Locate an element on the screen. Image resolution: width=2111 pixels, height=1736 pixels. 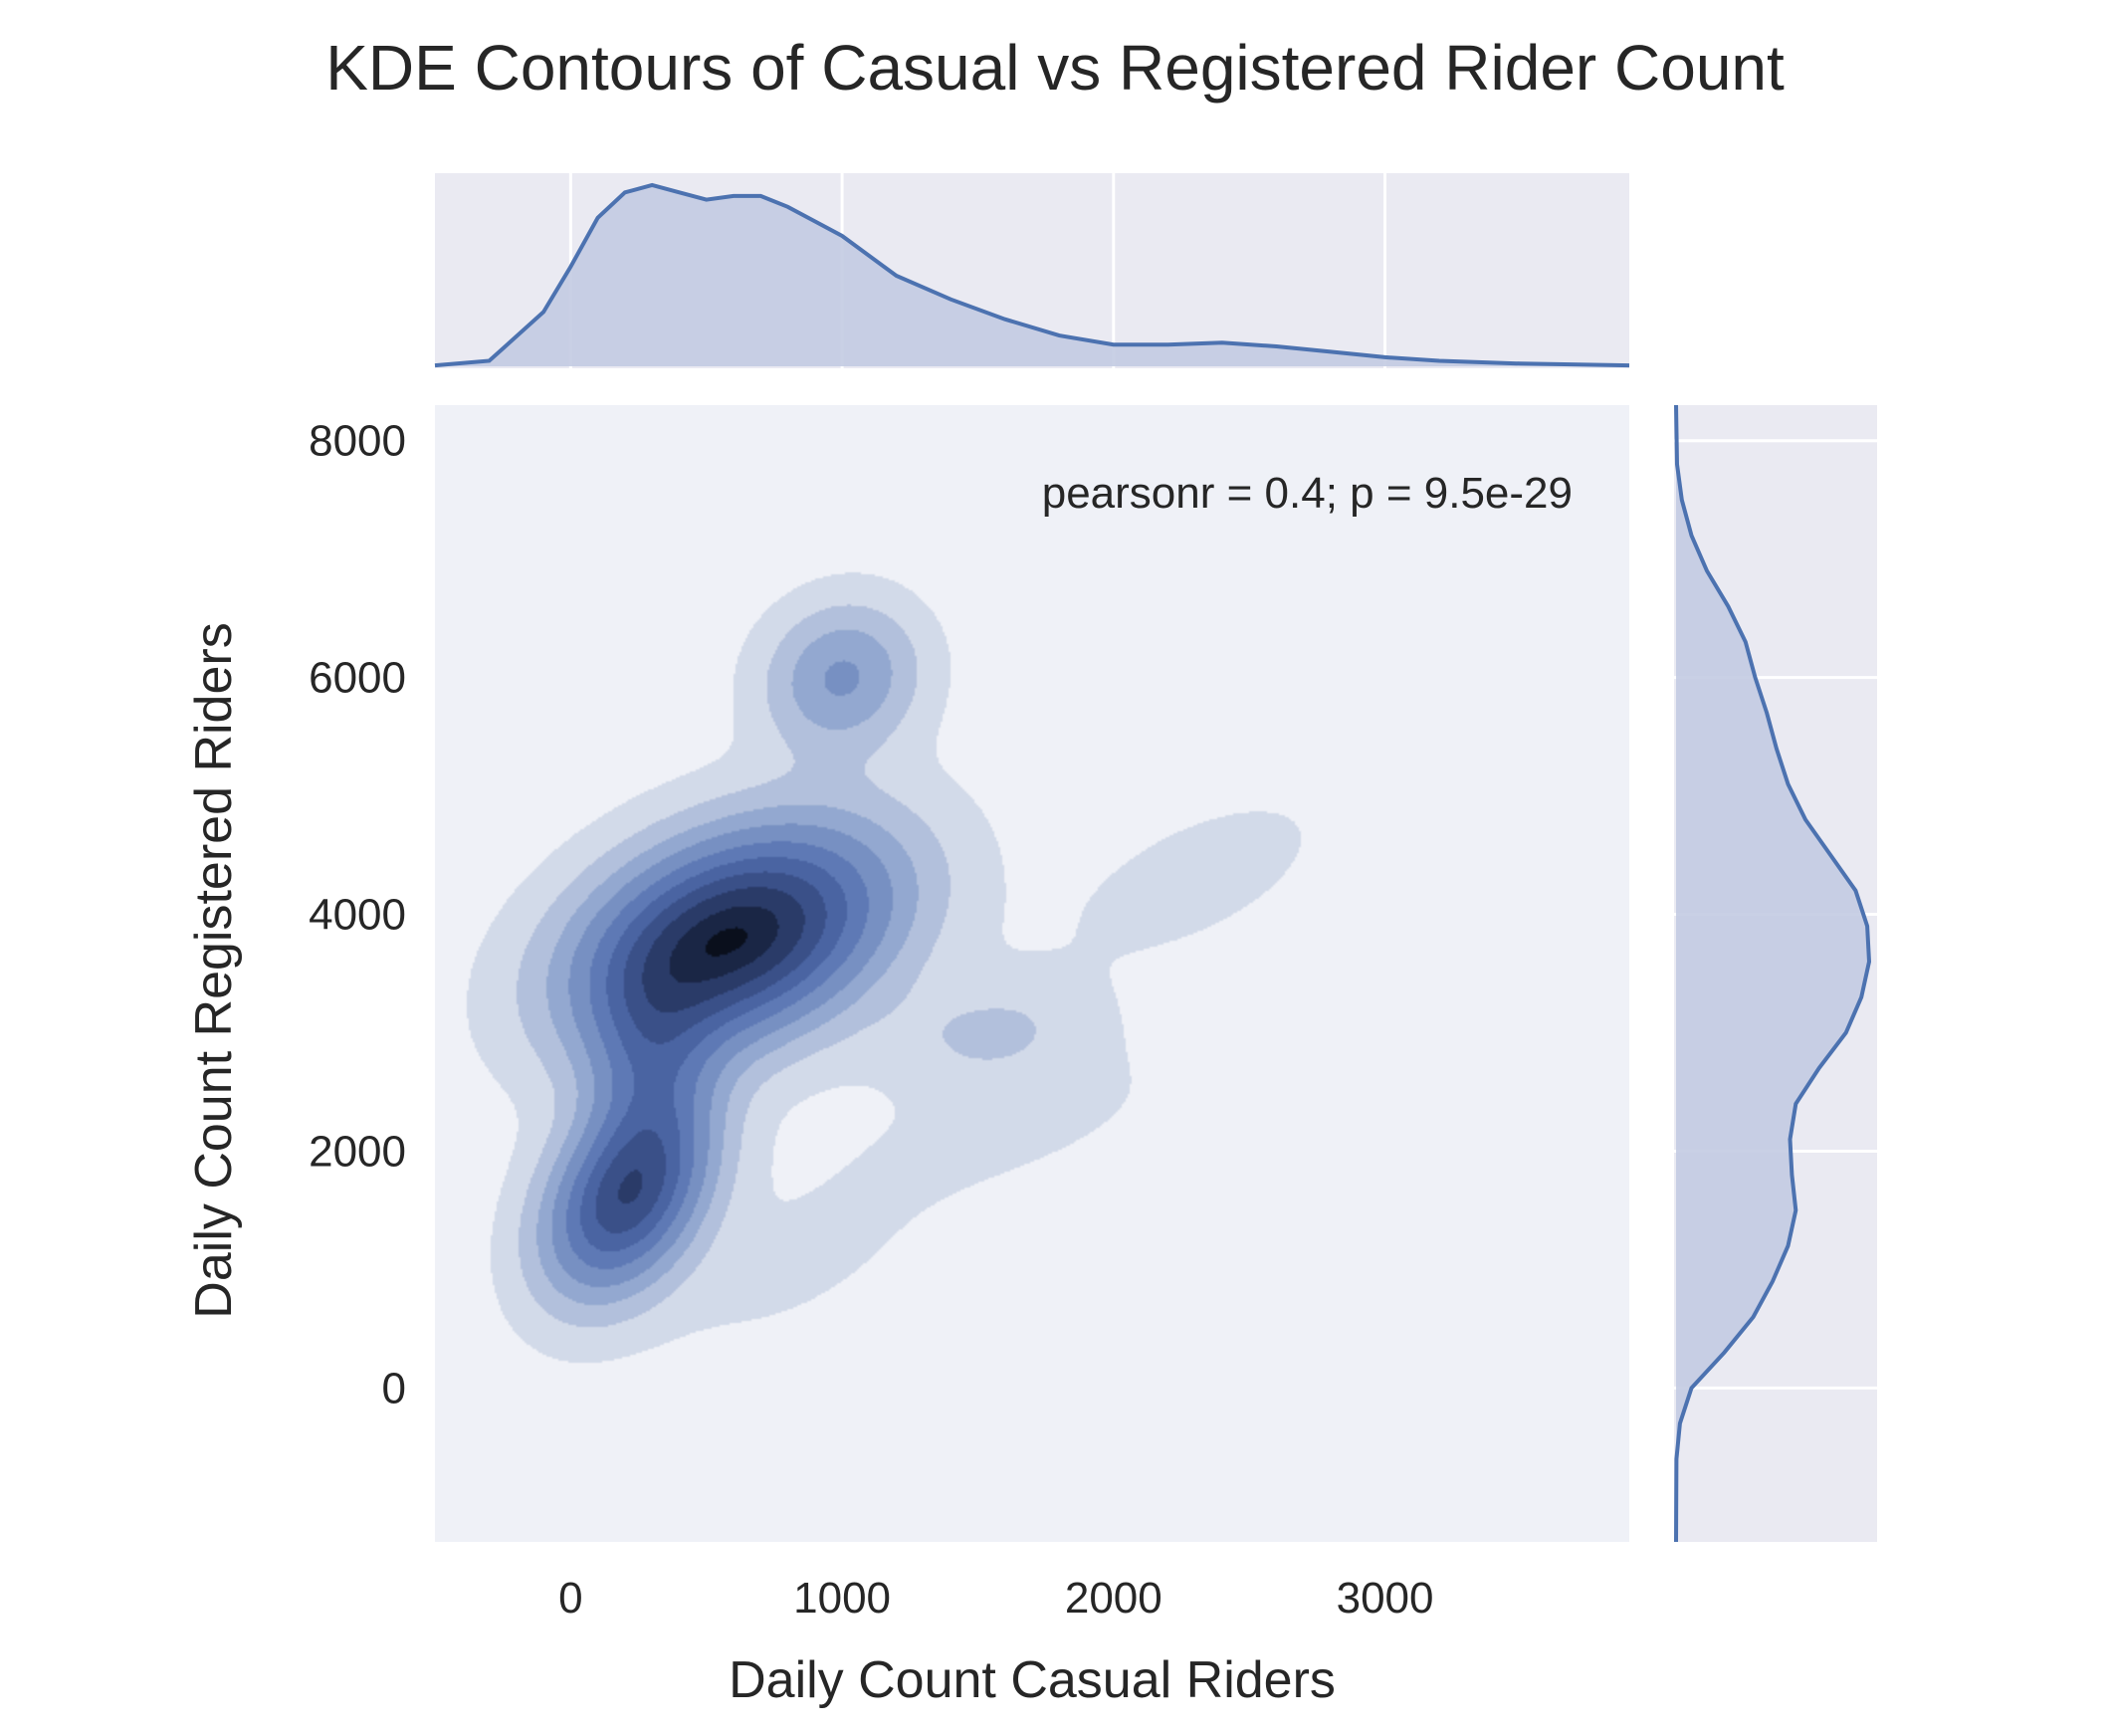
y-tick-label: 4000 is located at coordinates (357, 916).